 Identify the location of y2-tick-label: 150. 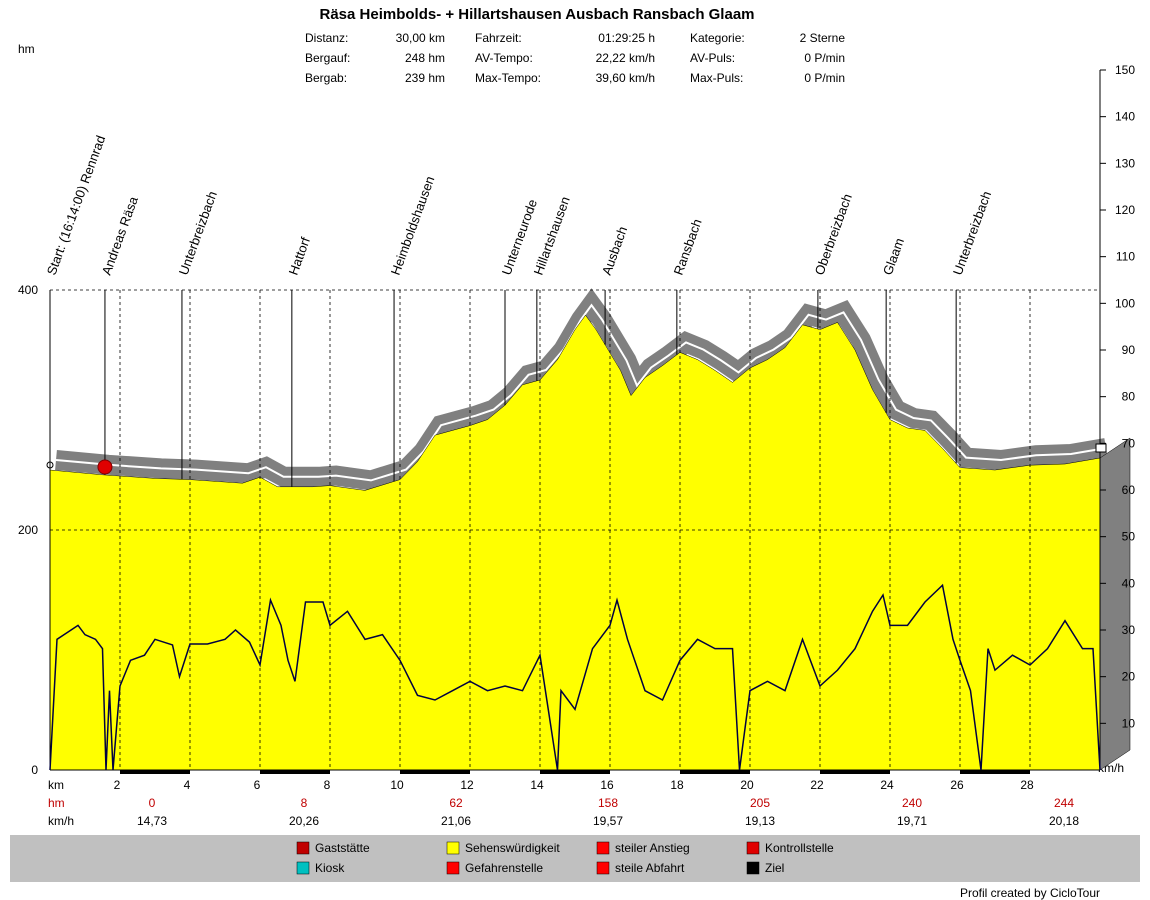
(1125, 70).